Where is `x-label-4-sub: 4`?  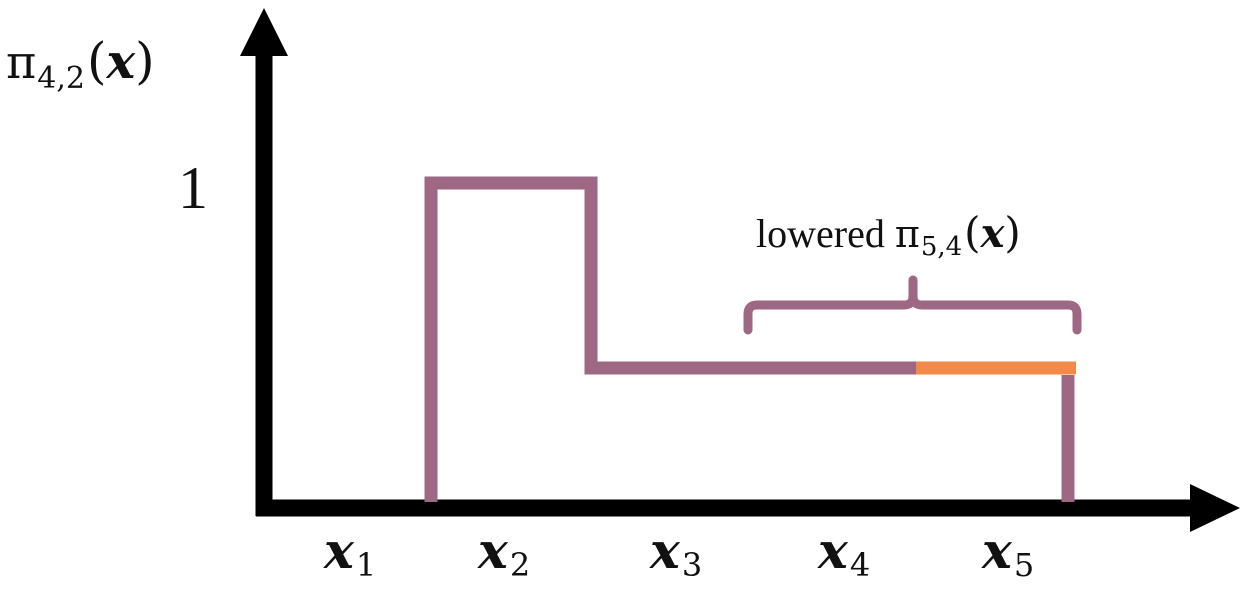
x-label-4-sub: 4 is located at coordinates (860, 565).